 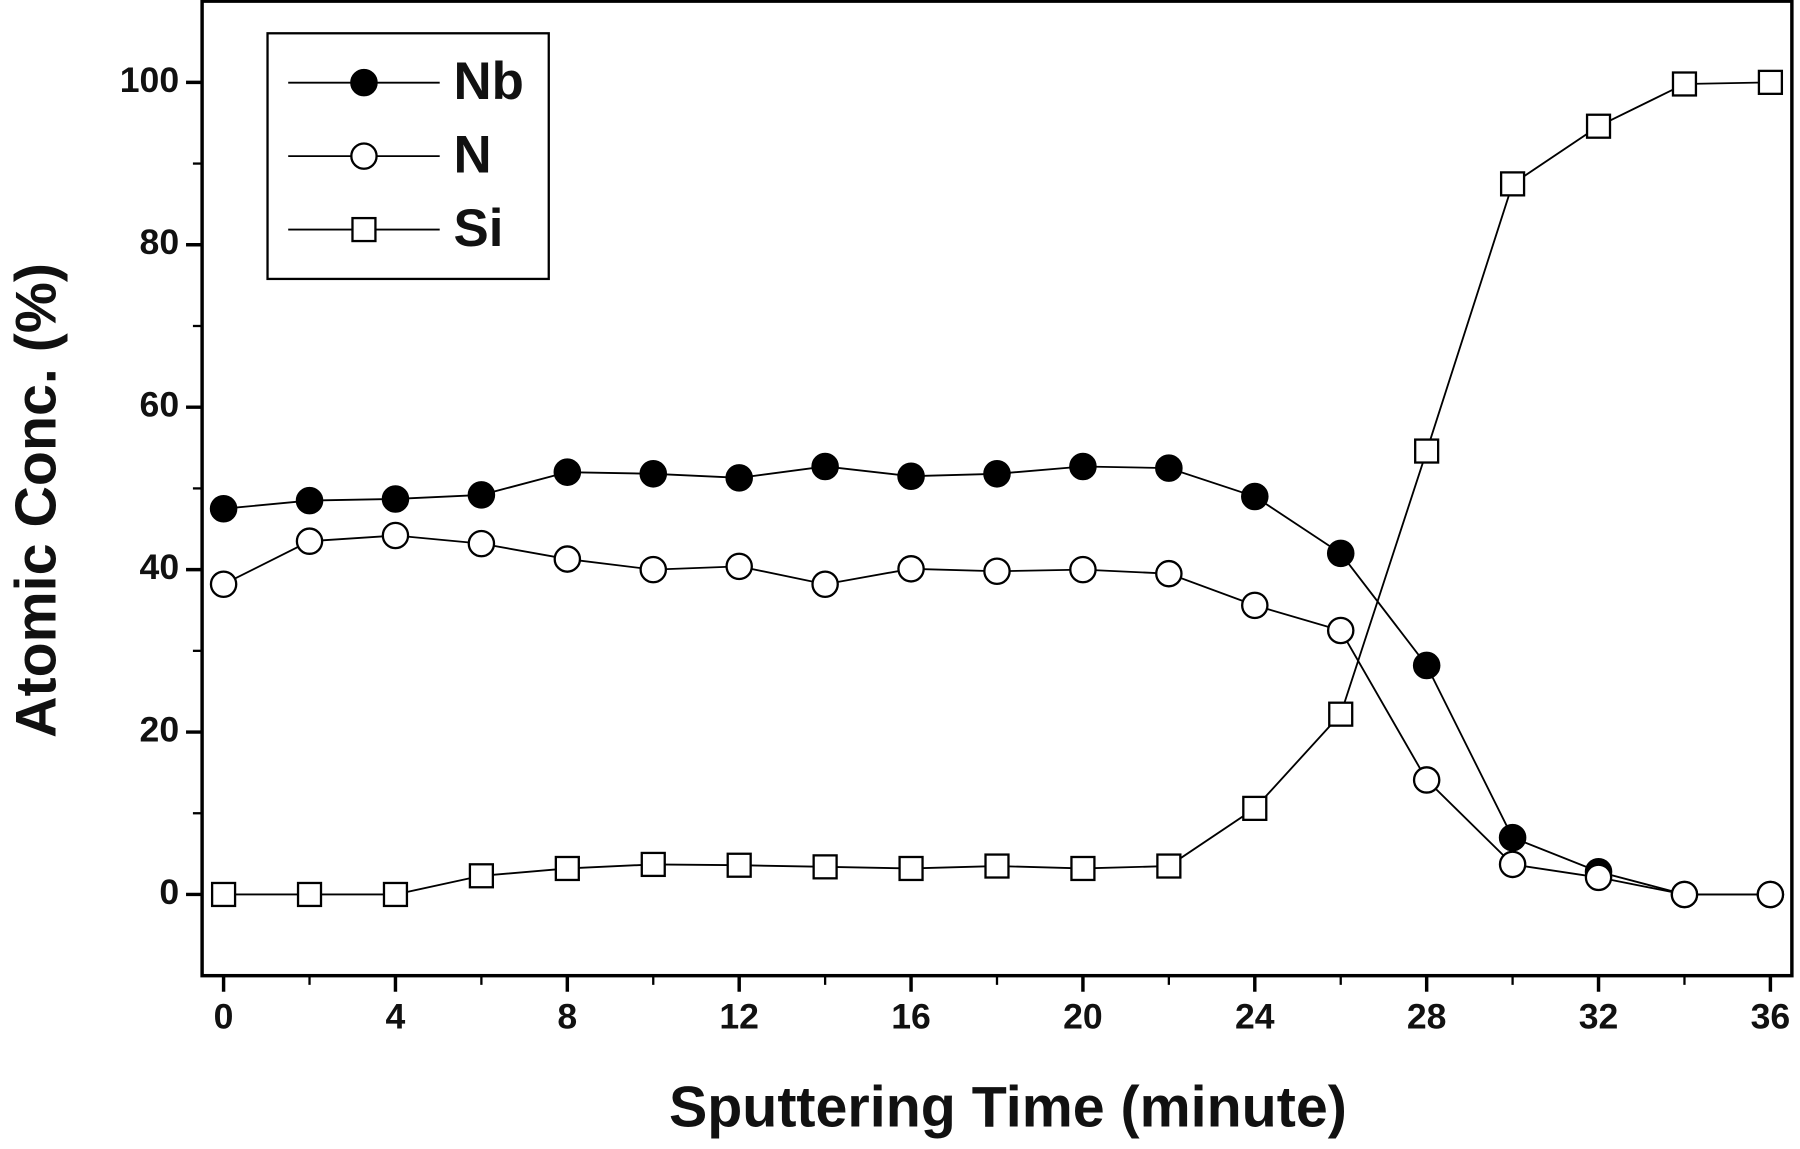 I want to click on legend-label: Si, so click(x=478, y=228).